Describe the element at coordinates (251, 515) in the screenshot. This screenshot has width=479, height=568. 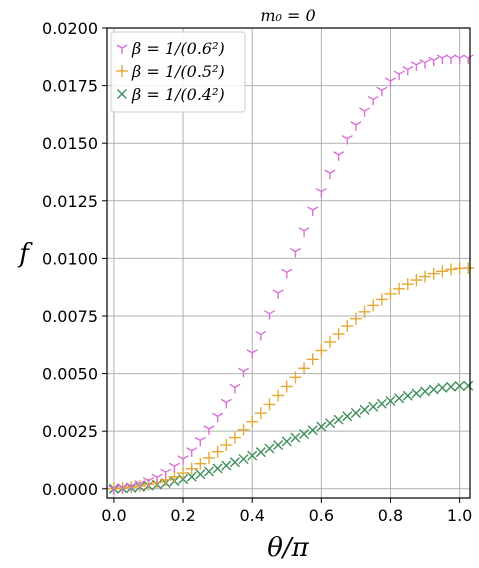
I see `x-tick-label: 0.4` at that location.